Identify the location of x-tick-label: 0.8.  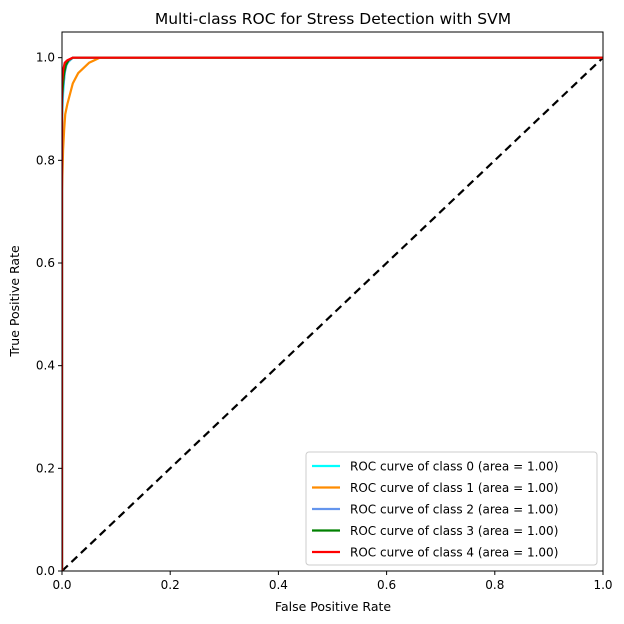
(494, 585).